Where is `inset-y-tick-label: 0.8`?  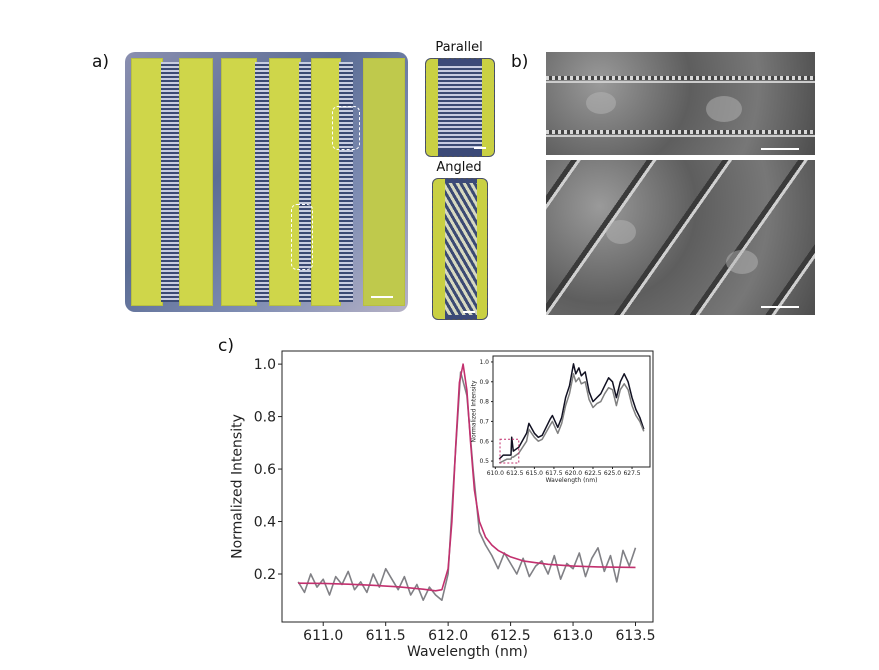 inset-y-tick-label: 0.8 is located at coordinates (484, 402).